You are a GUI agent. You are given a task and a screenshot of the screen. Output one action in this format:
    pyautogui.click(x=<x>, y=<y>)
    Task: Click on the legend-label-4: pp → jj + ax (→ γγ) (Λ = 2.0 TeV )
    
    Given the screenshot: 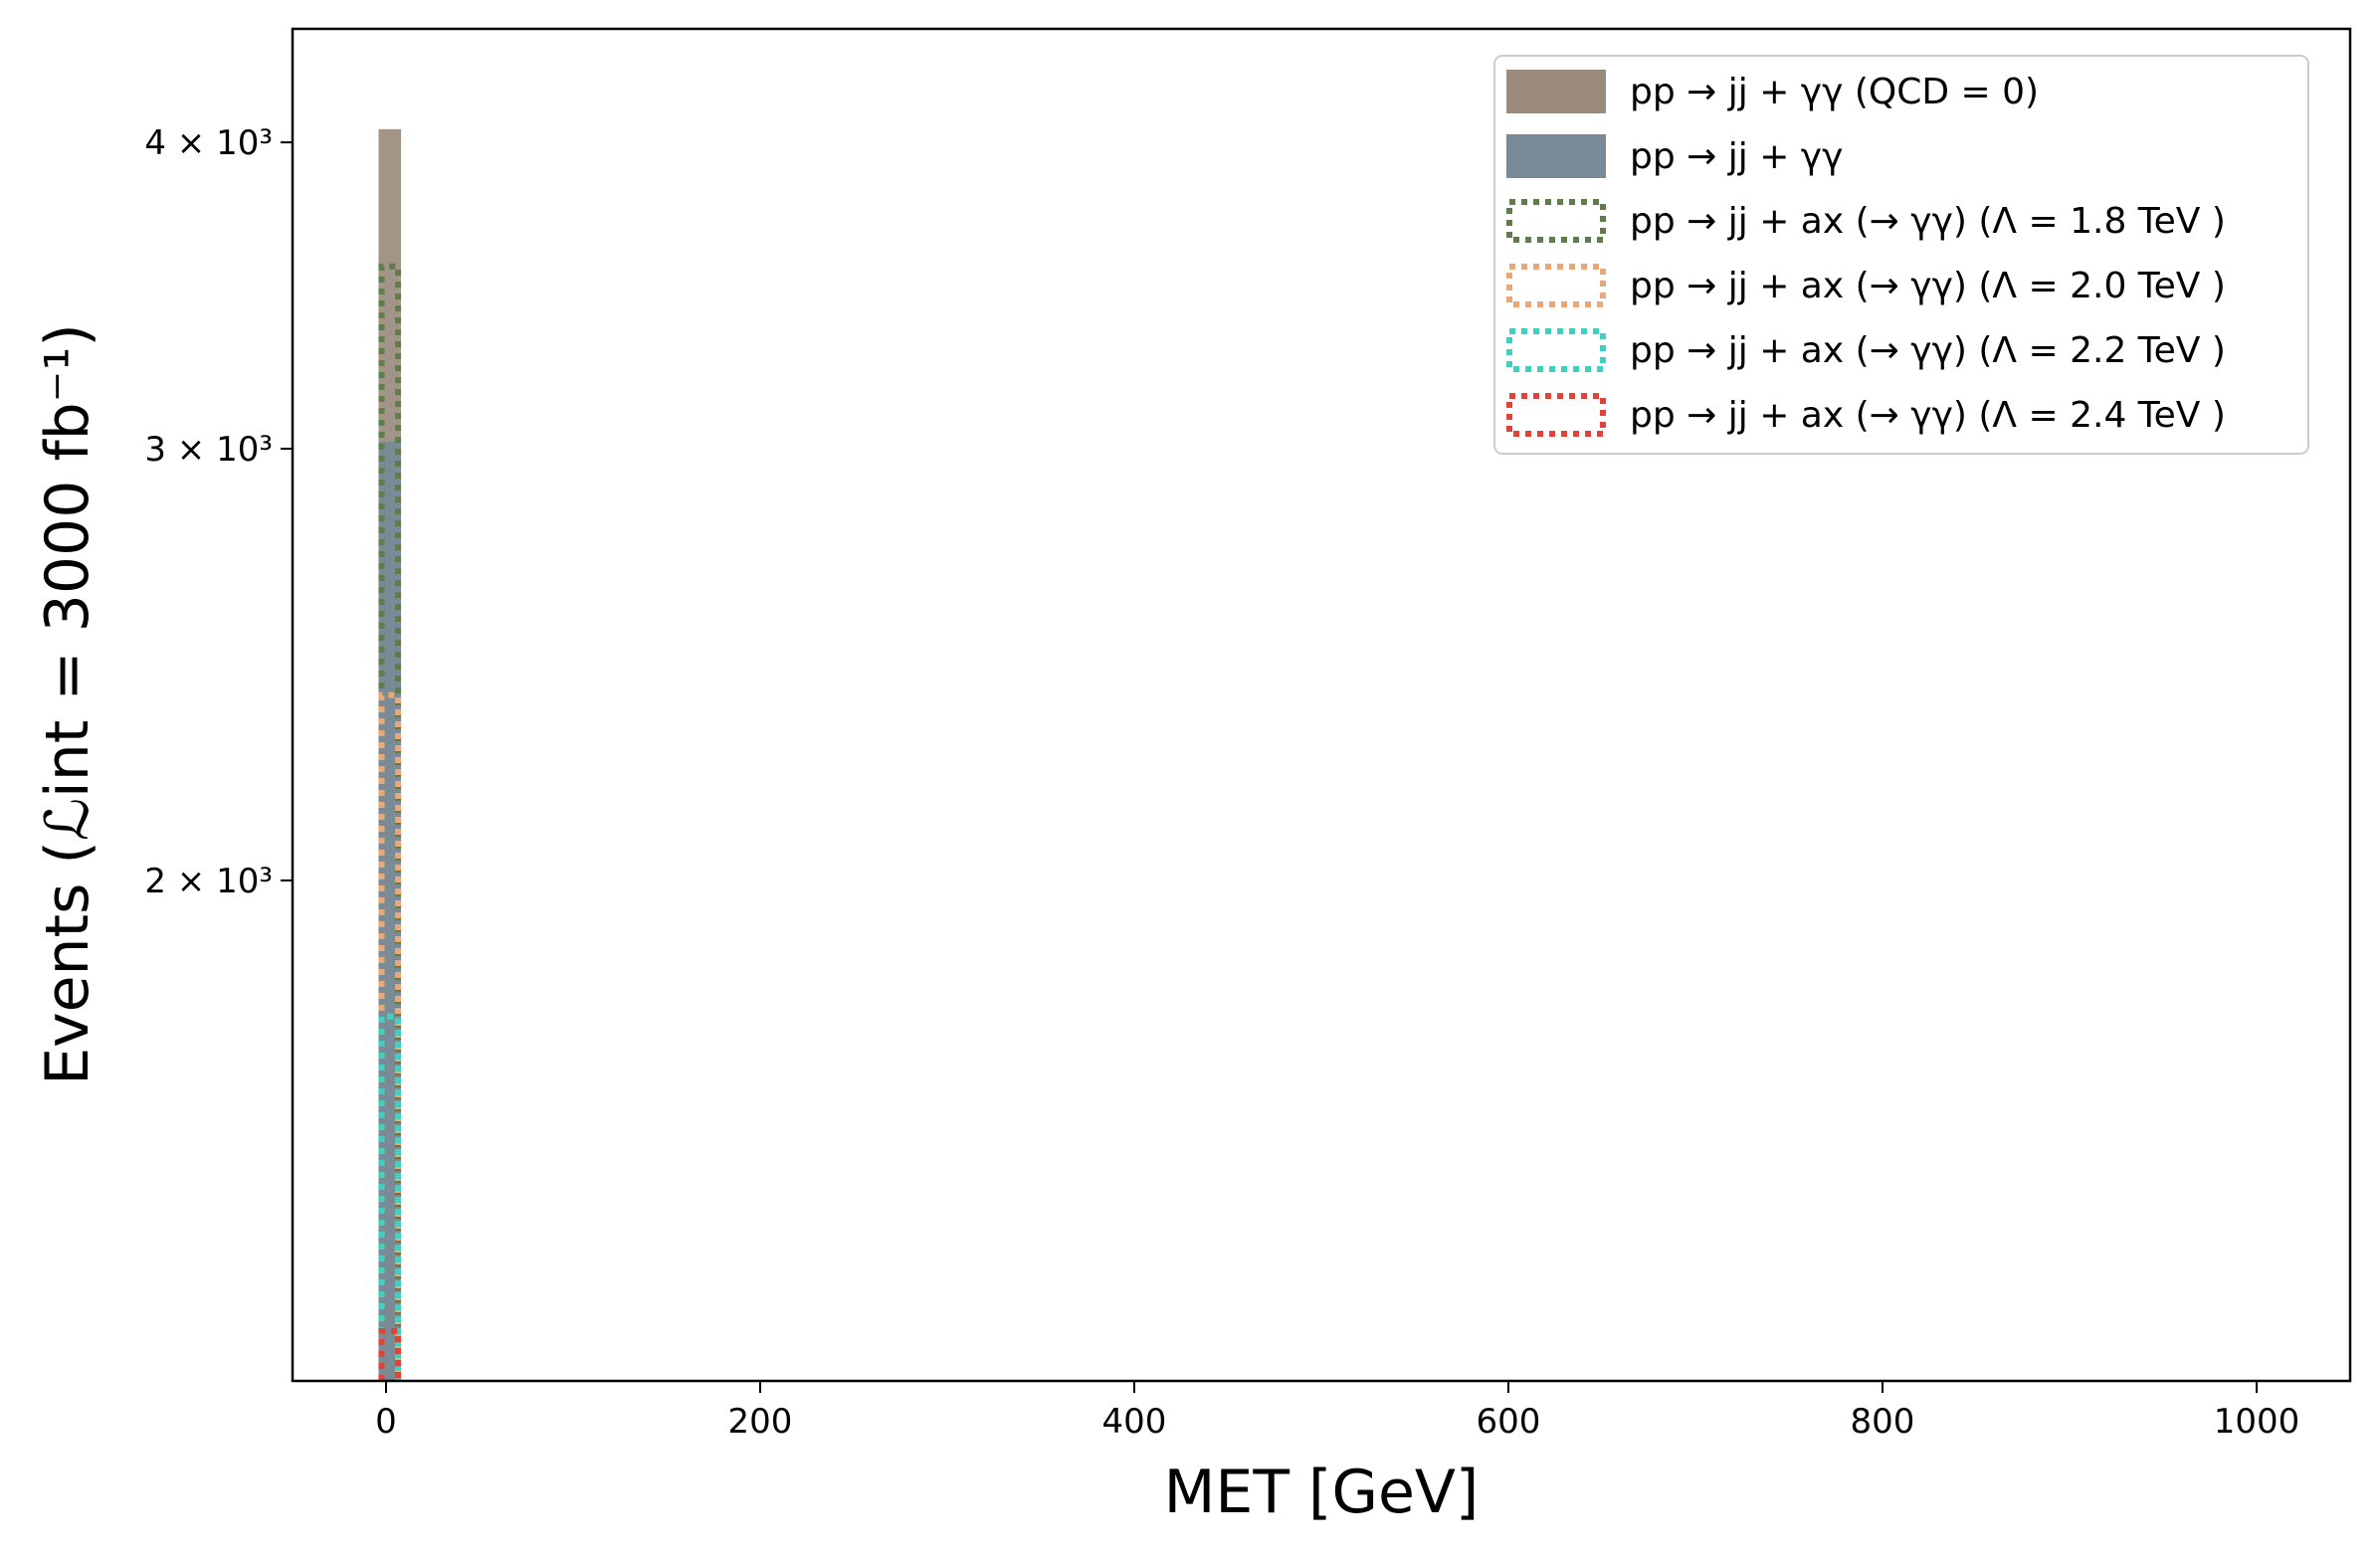 What is the action you would take?
    pyautogui.click(x=1928, y=286)
    